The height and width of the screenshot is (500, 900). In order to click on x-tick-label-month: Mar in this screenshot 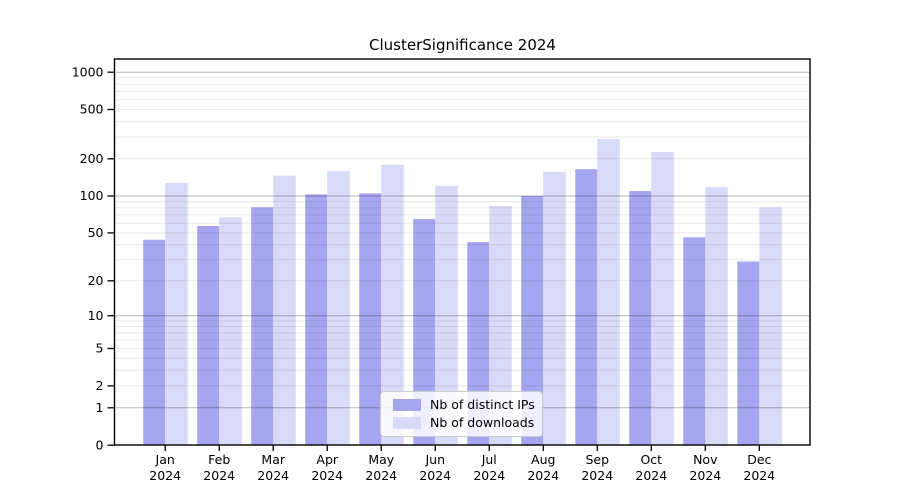, I will do `click(273, 459)`.